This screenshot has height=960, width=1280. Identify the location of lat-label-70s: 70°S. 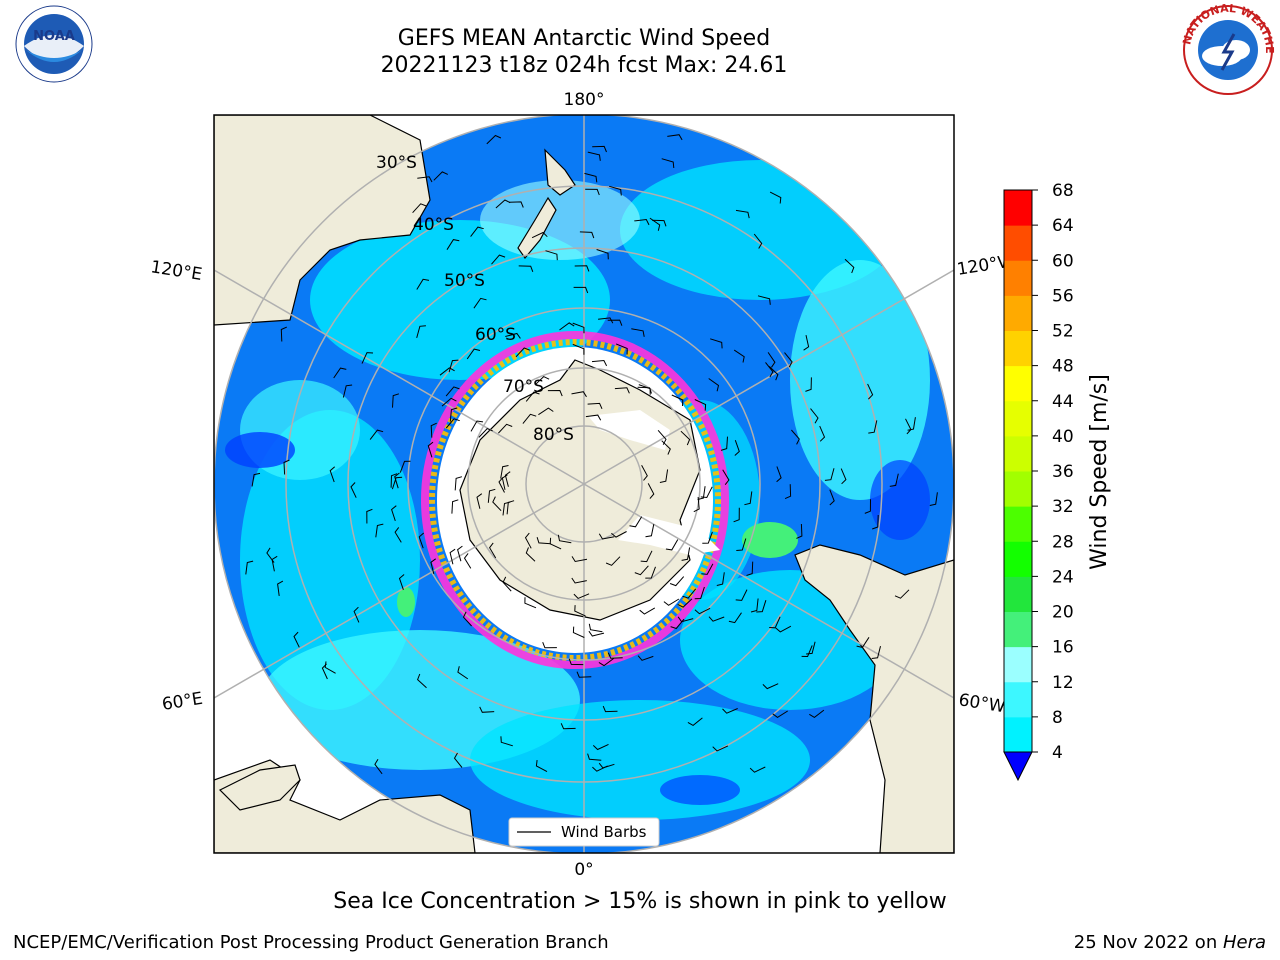
(523, 387).